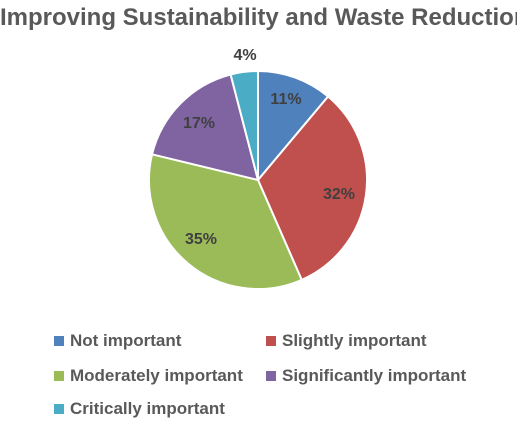 This screenshot has width=517, height=424. I want to click on pie-slice-not-important, so click(293, 126).